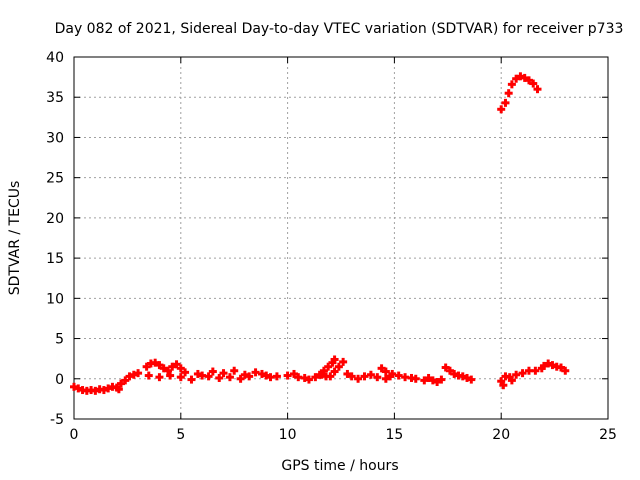 This screenshot has width=640, height=480. What do you see at coordinates (55, 299) in the screenshot?
I see `y-tick-label: 10` at bounding box center [55, 299].